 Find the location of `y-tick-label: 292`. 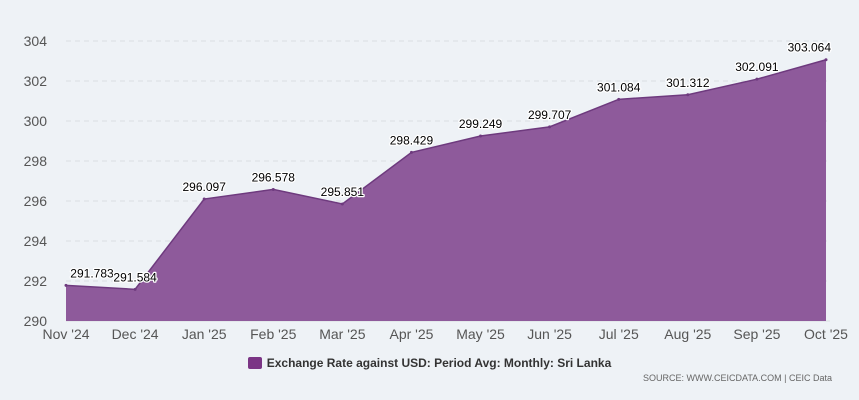

y-tick-label: 292 is located at coordinates (36, 281).